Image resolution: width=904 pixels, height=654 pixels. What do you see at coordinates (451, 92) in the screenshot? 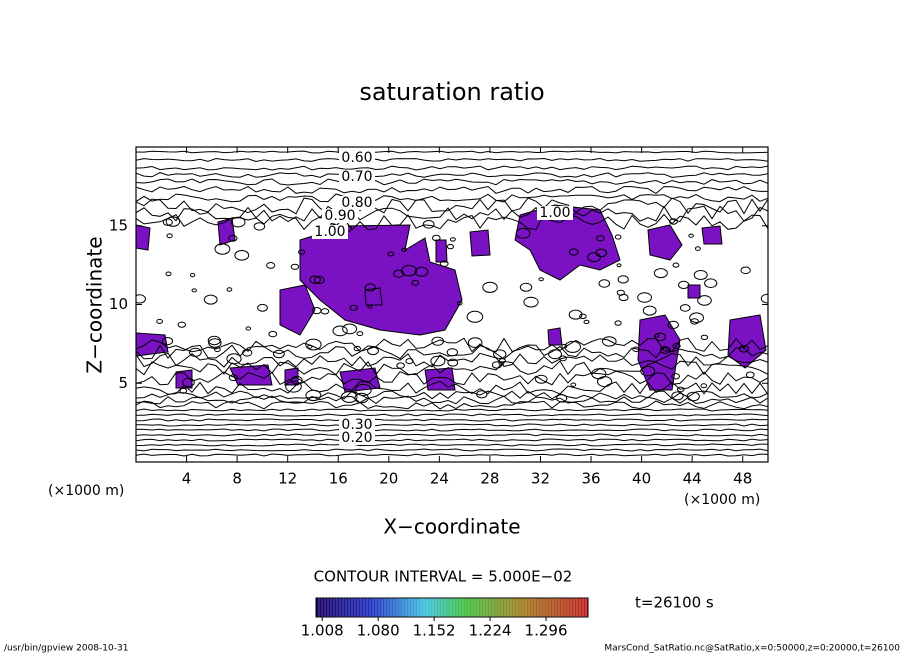
I see `chart-title: saturation ratio` at bounding box center [451, 92].